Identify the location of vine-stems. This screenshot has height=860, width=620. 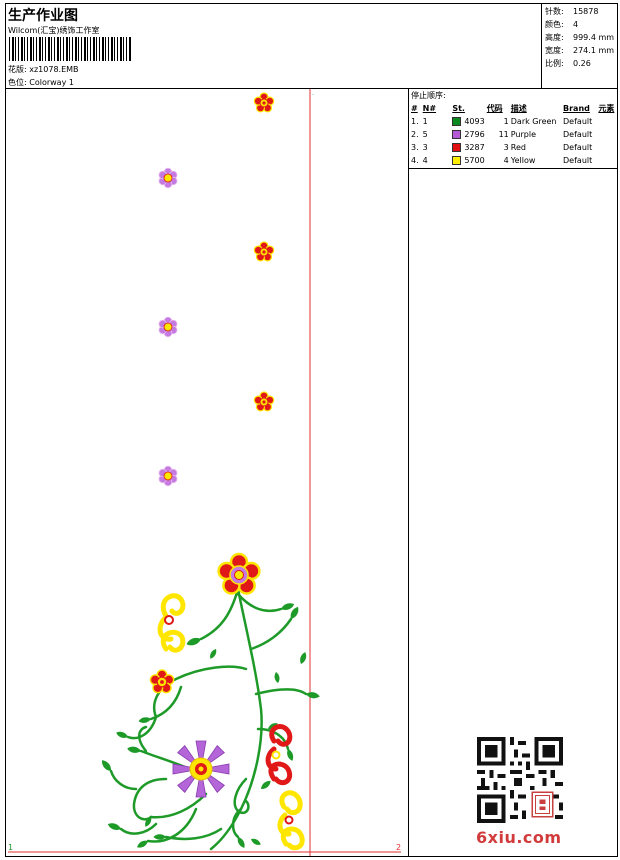
(208, 719).